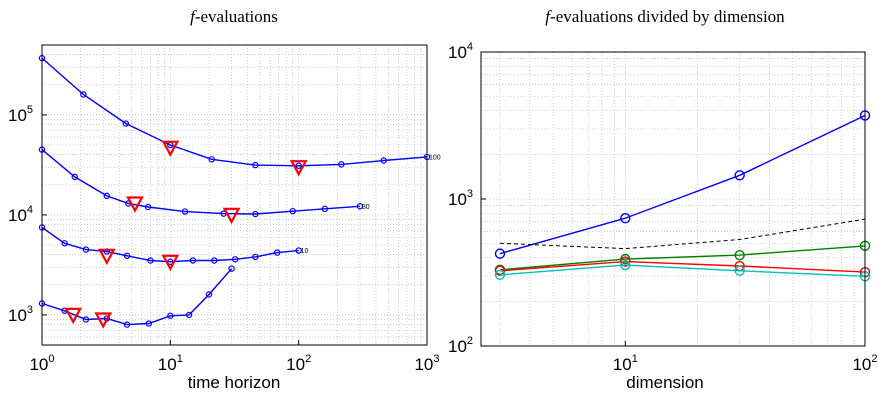 The width and height of the screenshot is (879, 396). I want to click on right-chart-title: f-evaluations divided by dimension, so click(665, 16).